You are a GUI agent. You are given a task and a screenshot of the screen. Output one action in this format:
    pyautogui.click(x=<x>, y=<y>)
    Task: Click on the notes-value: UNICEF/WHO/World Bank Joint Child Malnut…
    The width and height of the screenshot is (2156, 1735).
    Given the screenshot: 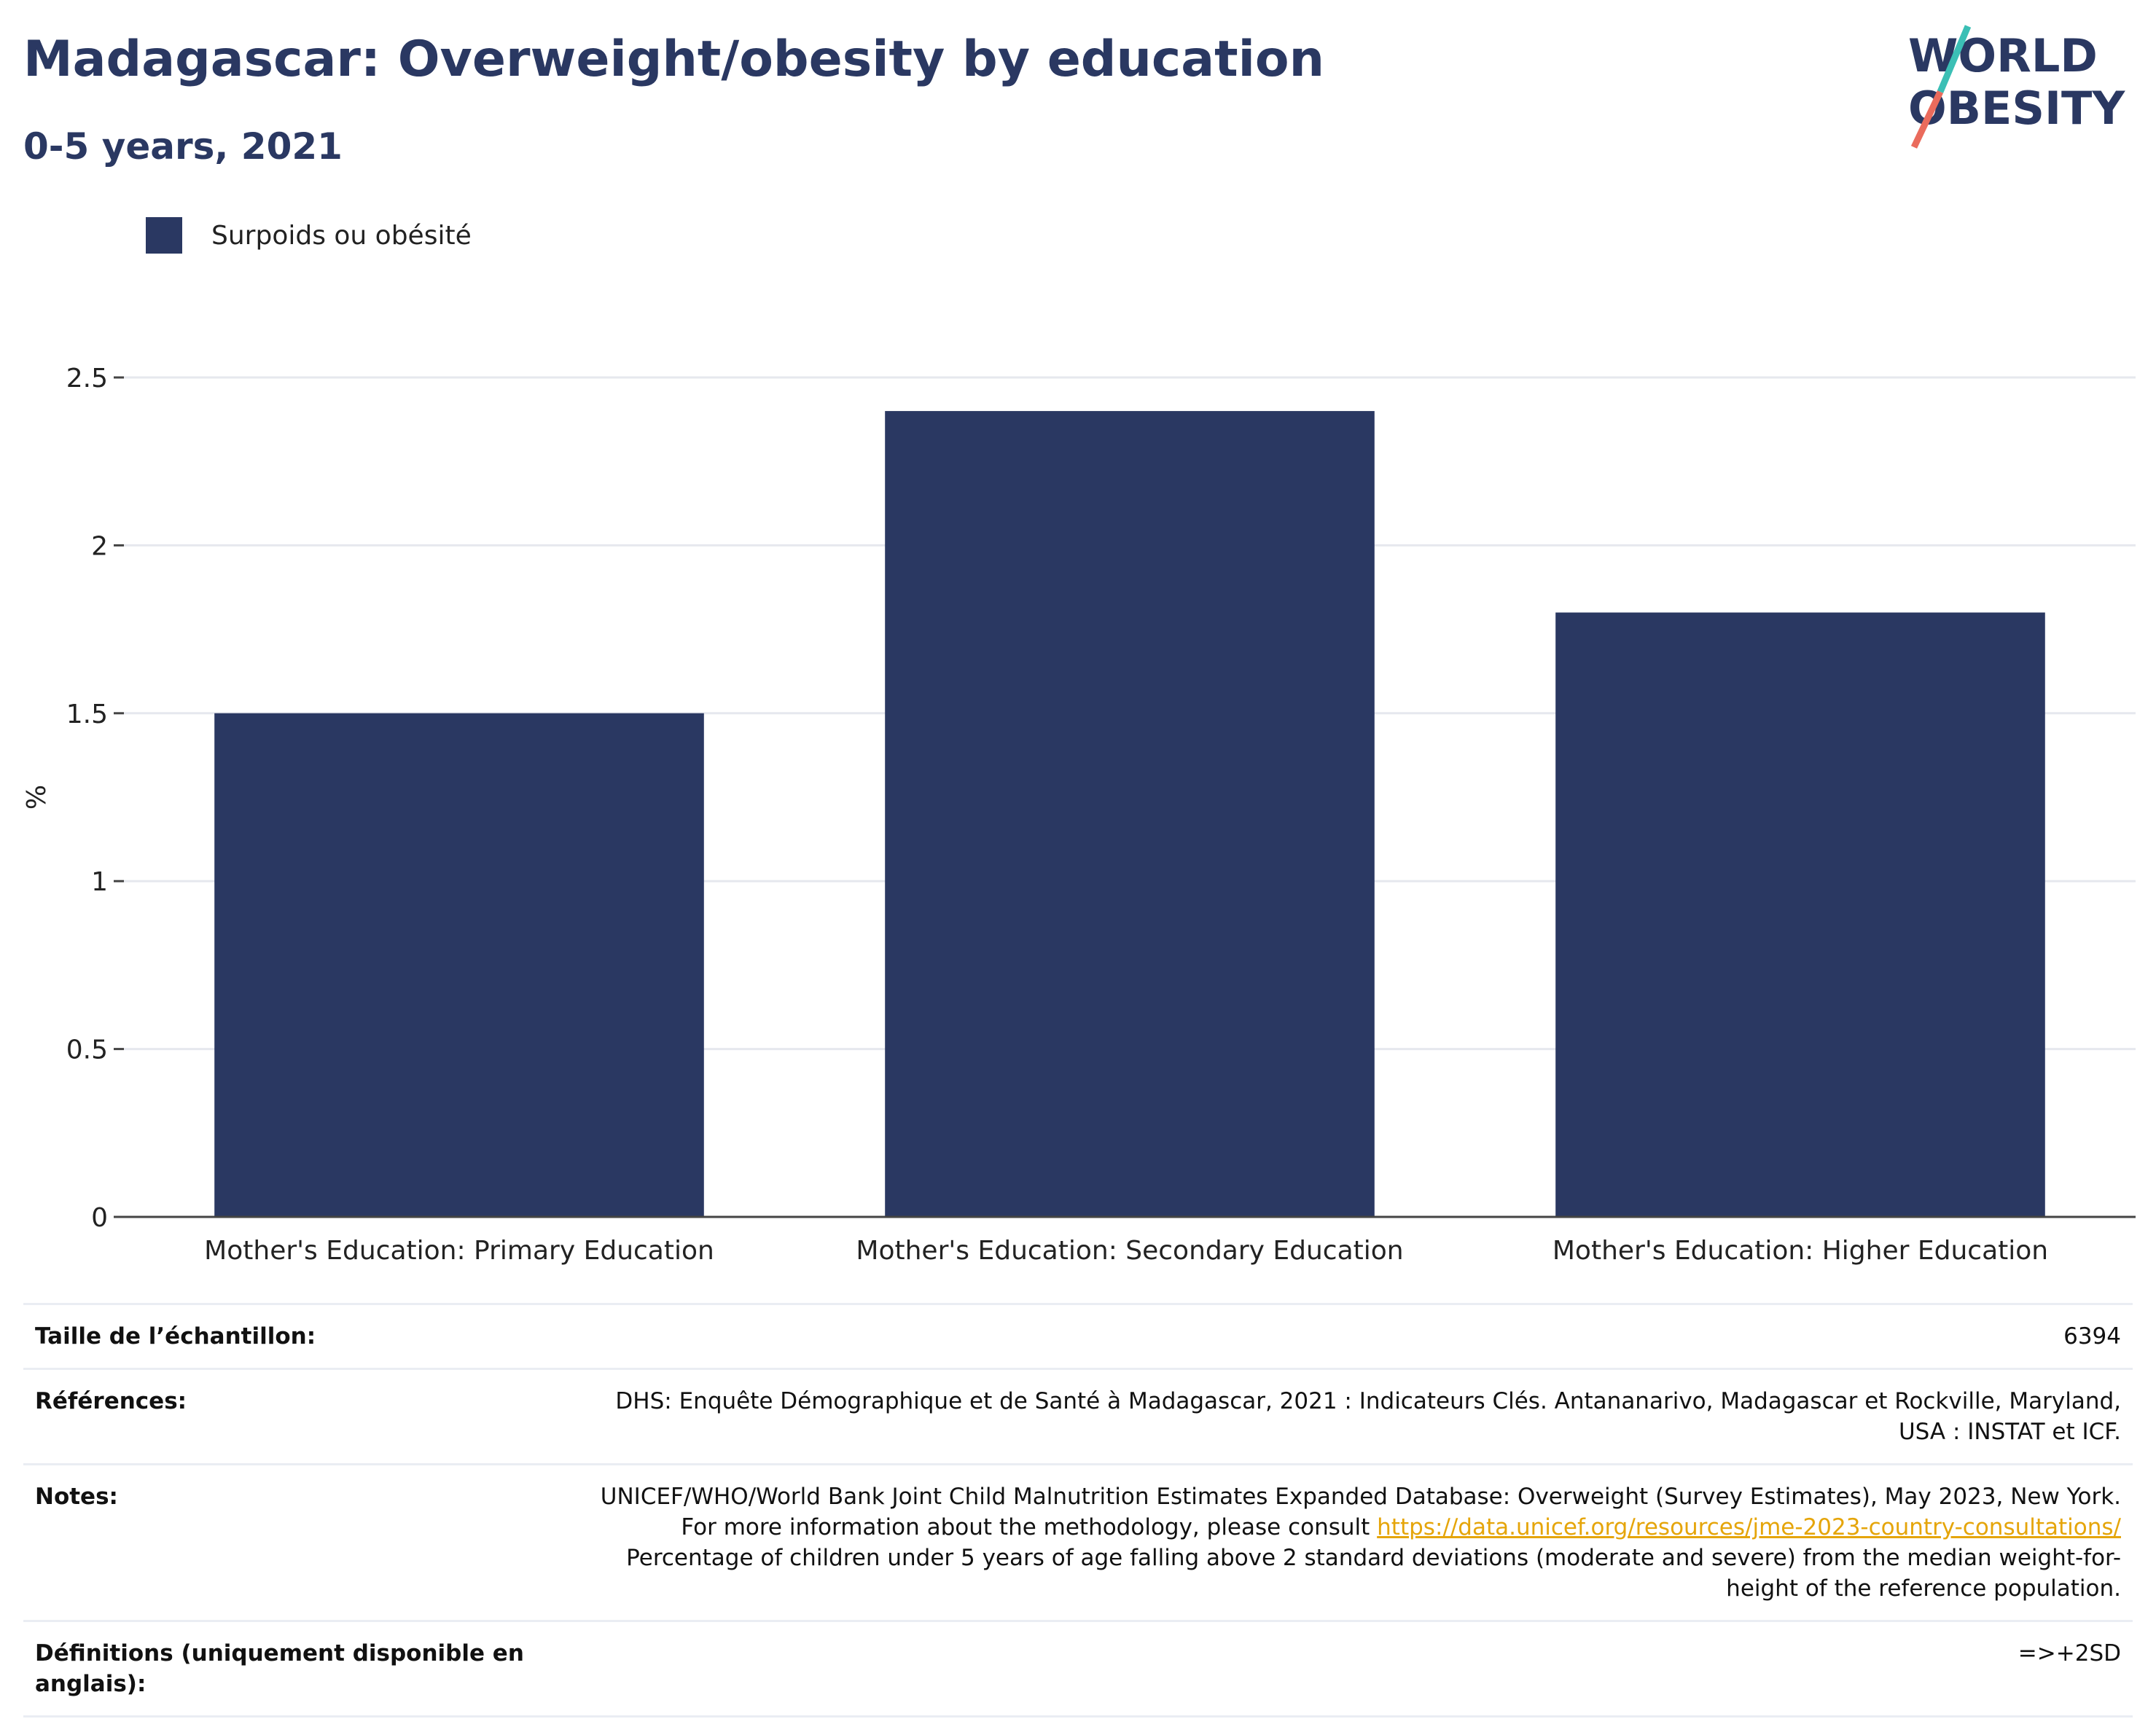 What is the action you would take?
    pyautogui.click(x=1356, y=1542)
    